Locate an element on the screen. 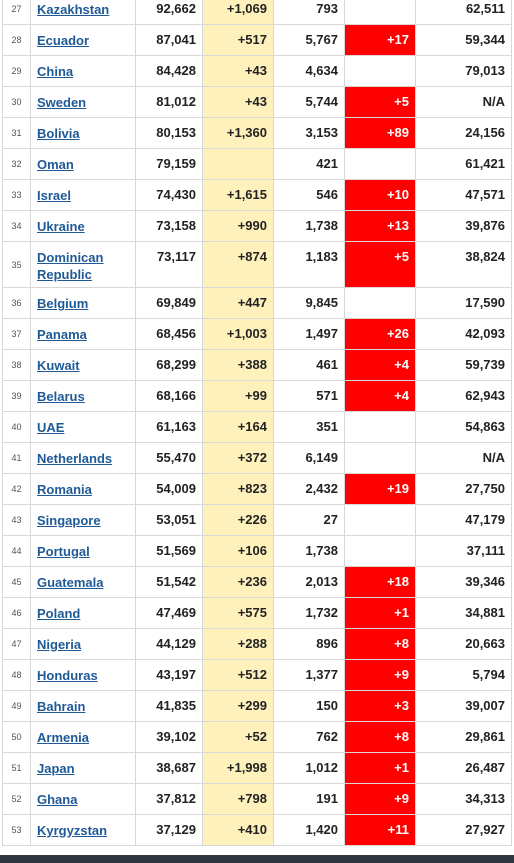 Image resolution: width=514 pixels, height=863 pixels. row-index: 53 is located at coordinates (16, 830).